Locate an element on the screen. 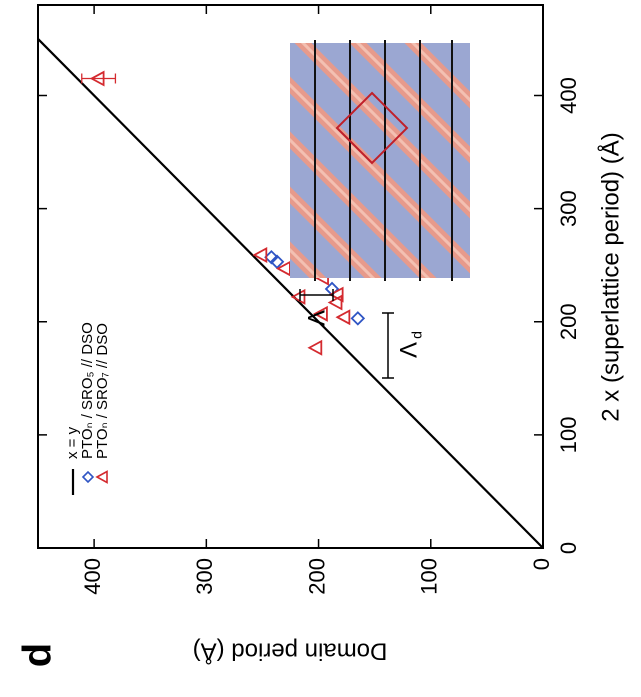  inset-layer-lines is located at coordinates (383, 160).